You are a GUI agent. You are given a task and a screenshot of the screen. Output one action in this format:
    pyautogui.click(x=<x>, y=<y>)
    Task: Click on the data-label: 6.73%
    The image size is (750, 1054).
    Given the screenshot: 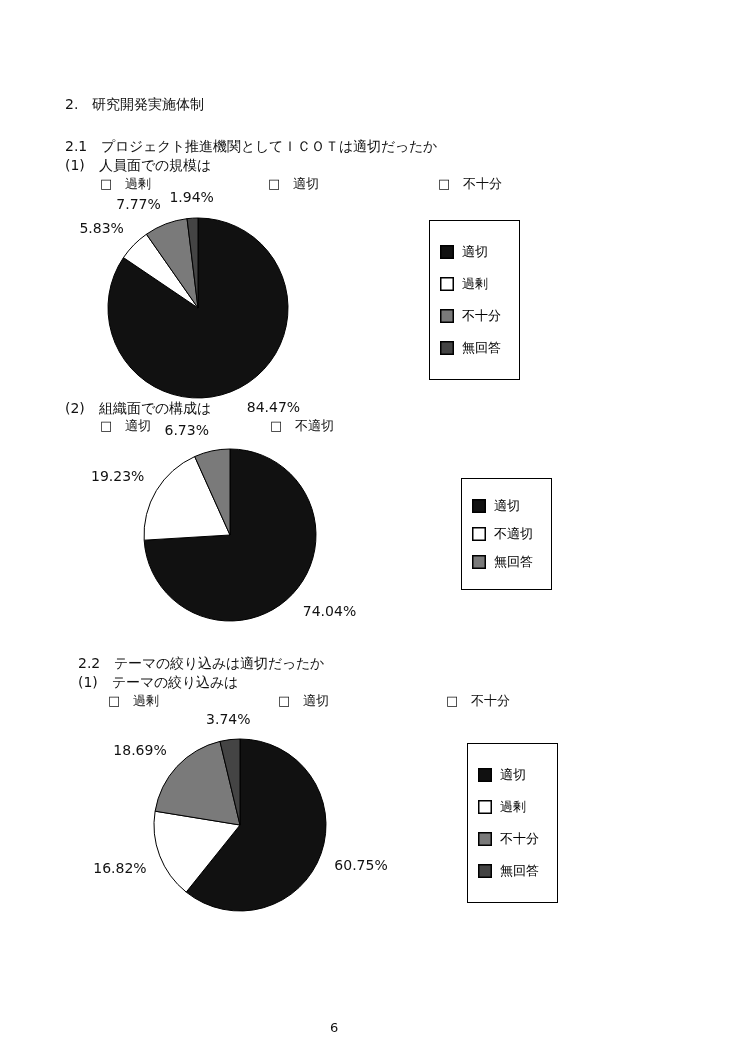 What is the action you would take?
    pyautogui.click(x=187, y=430)
    